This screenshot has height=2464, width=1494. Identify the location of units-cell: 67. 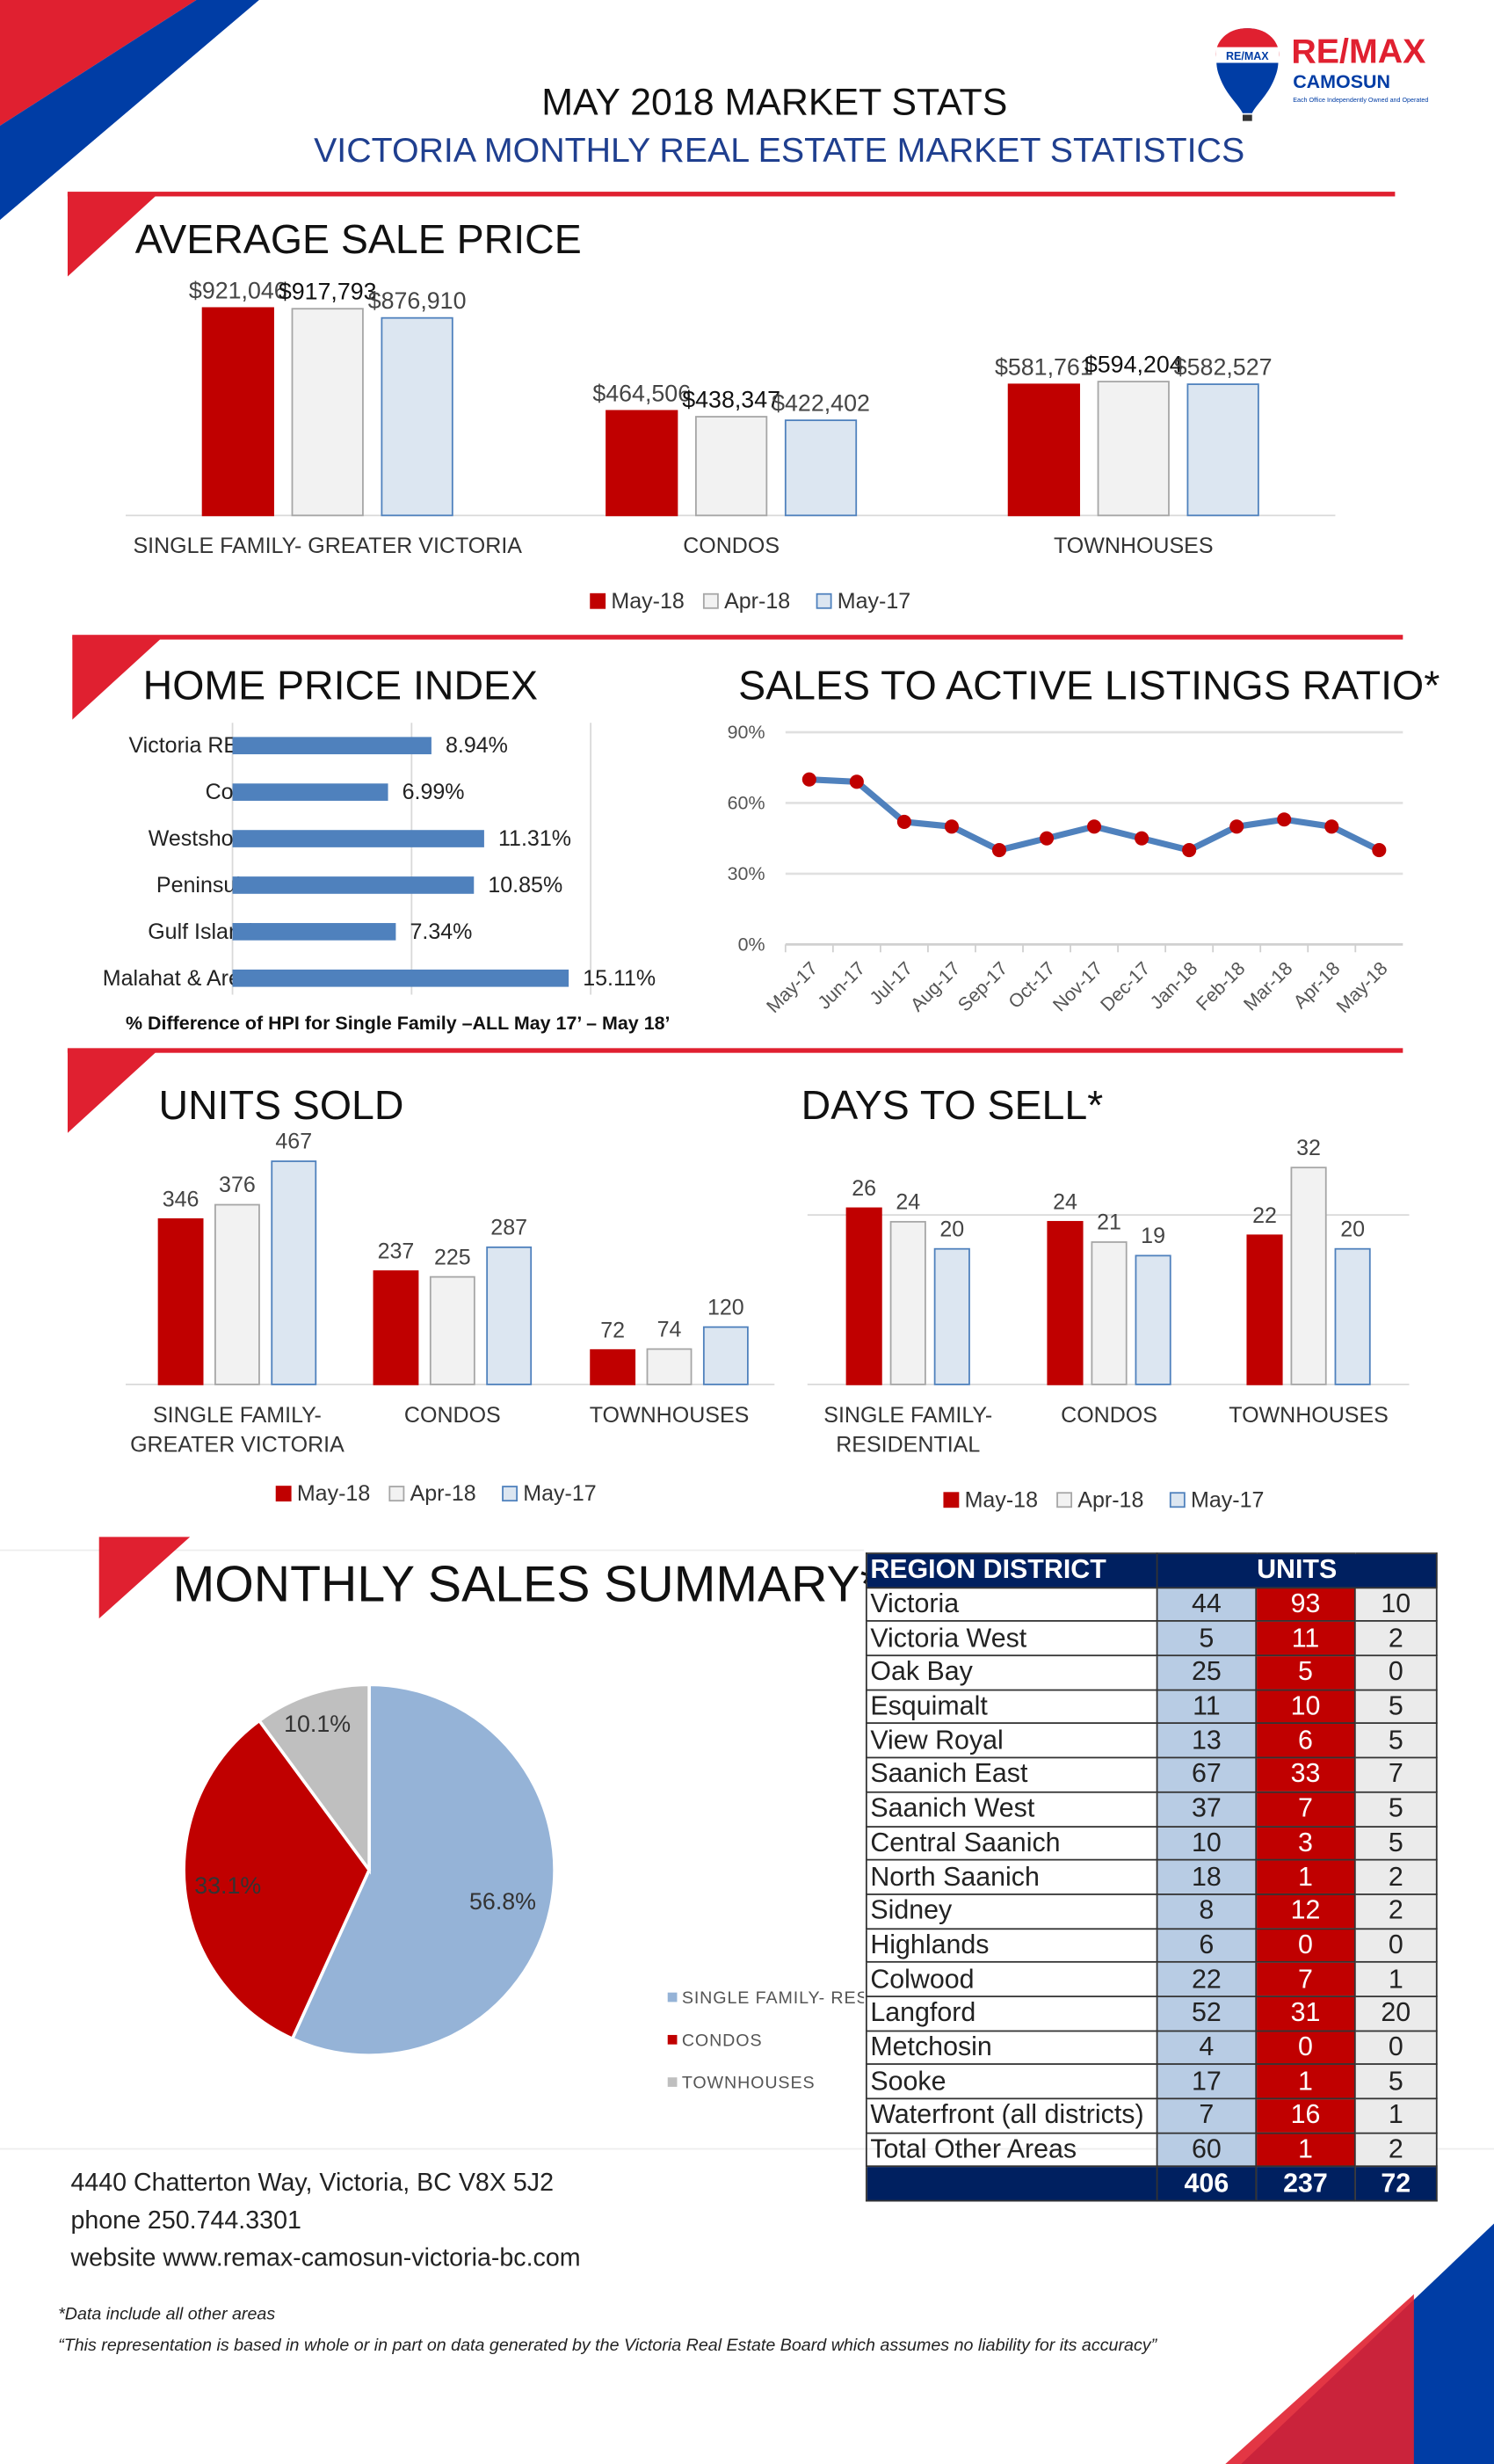
(1207, 1774).